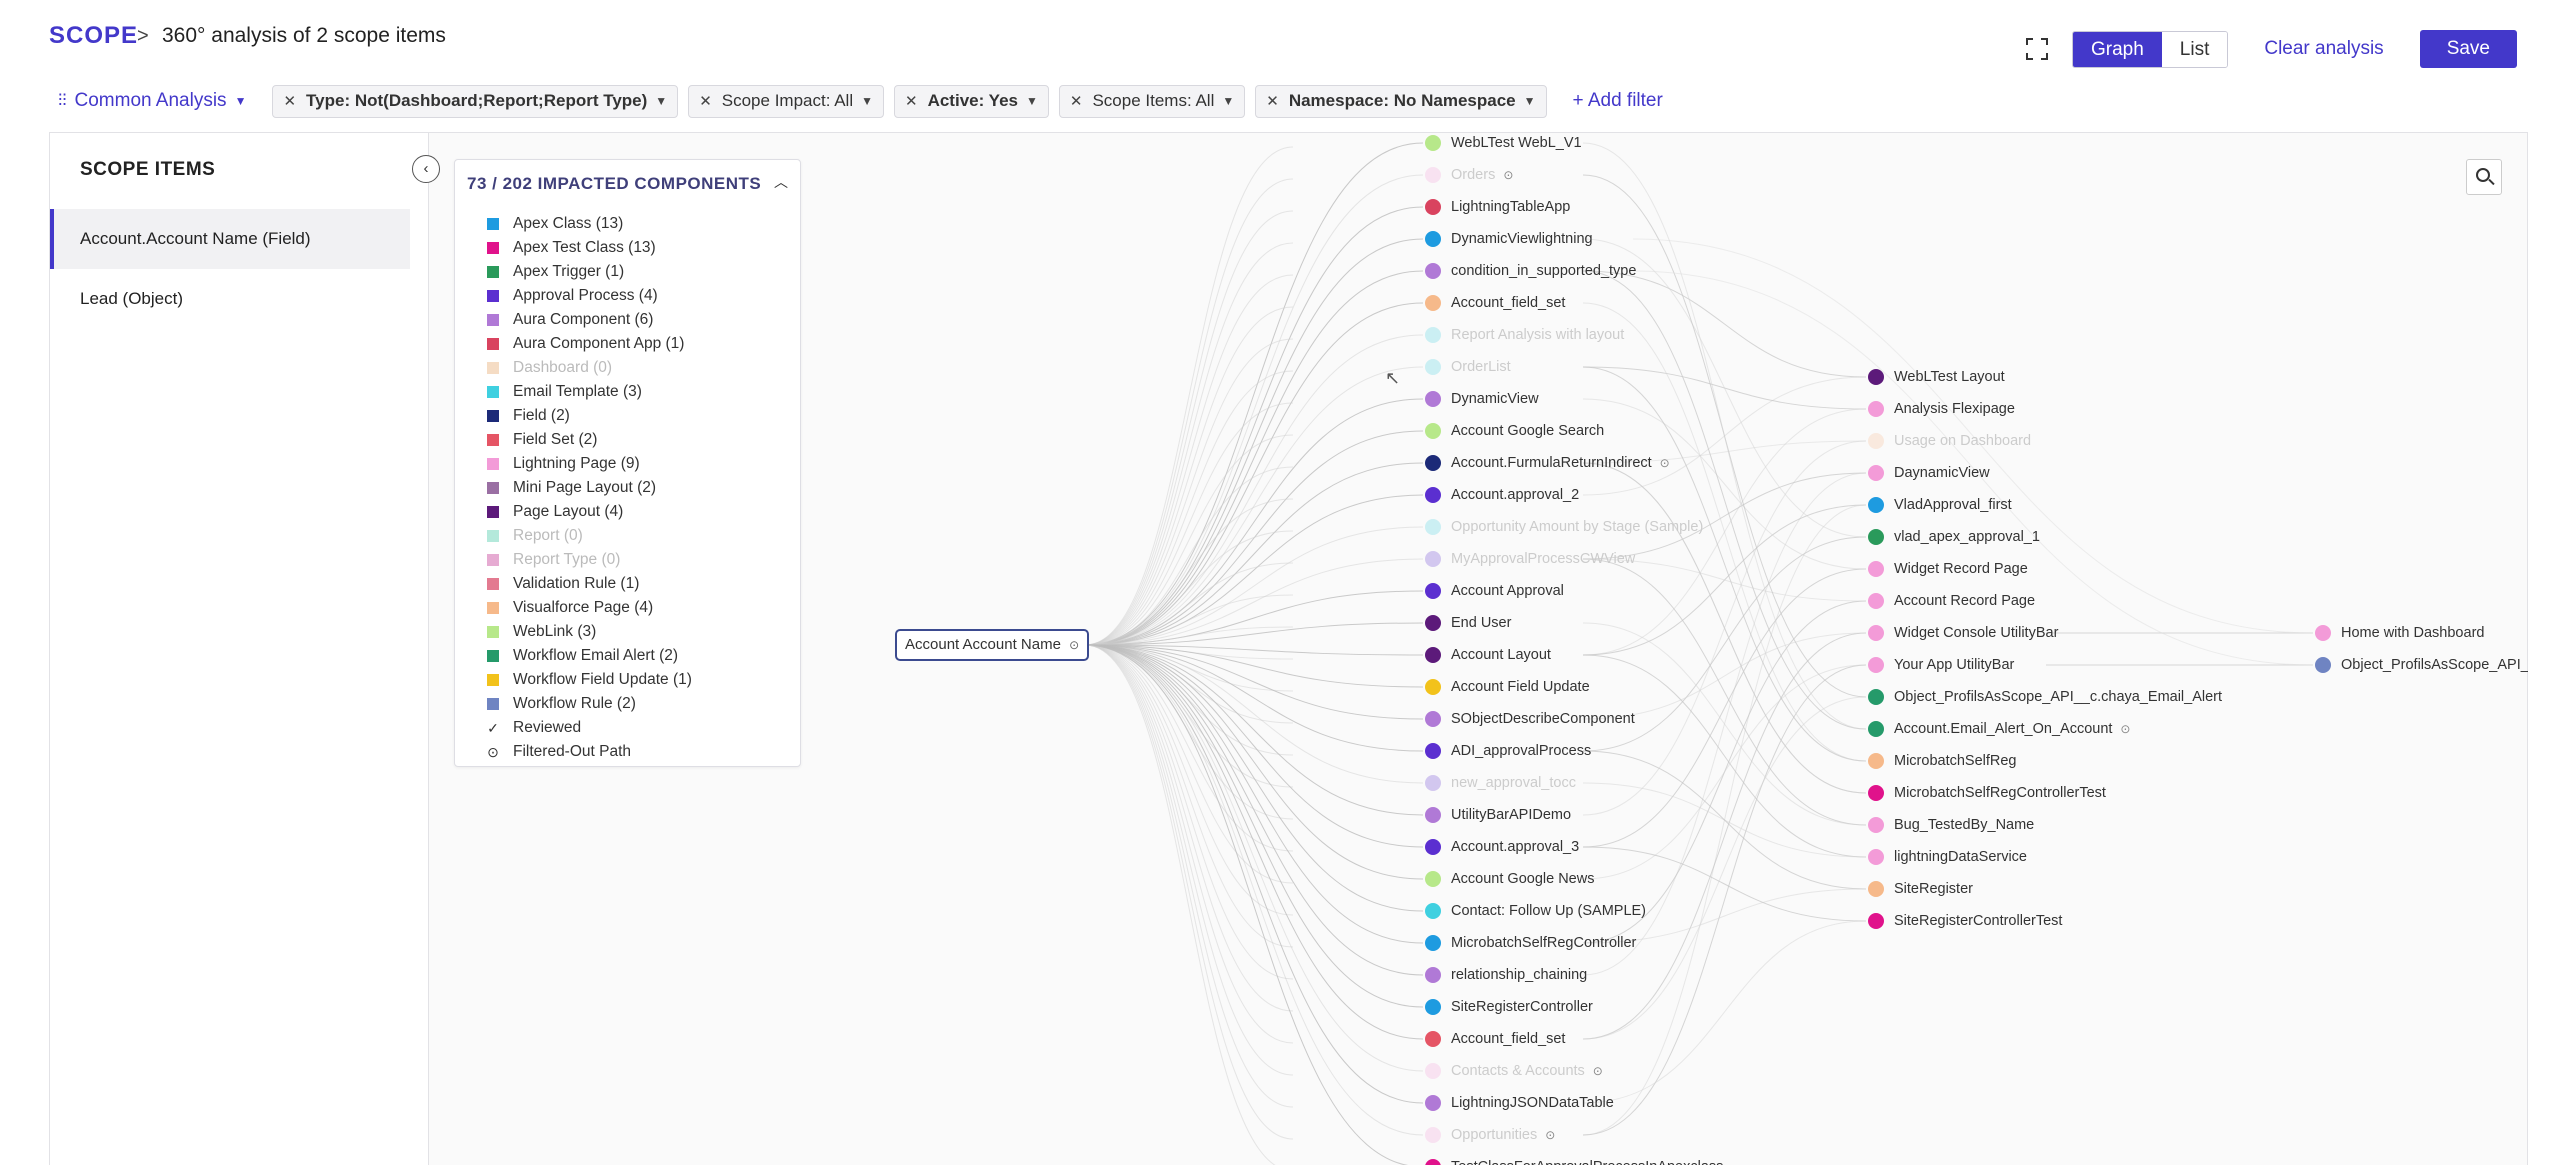 This screenshot has width=2550, height=1165. I want to click on legend-item: Validation Rule (1), so click(589, 584).